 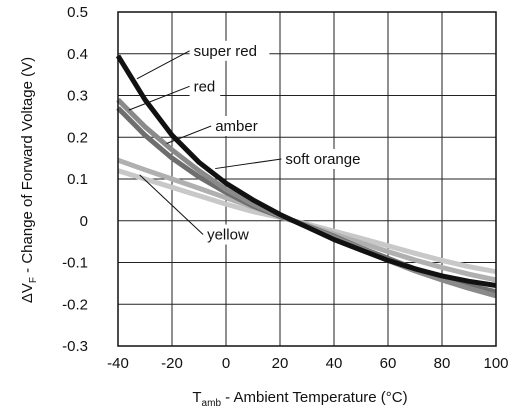 I want to click on x-tick-label: 60, so click(x=388, y=363).